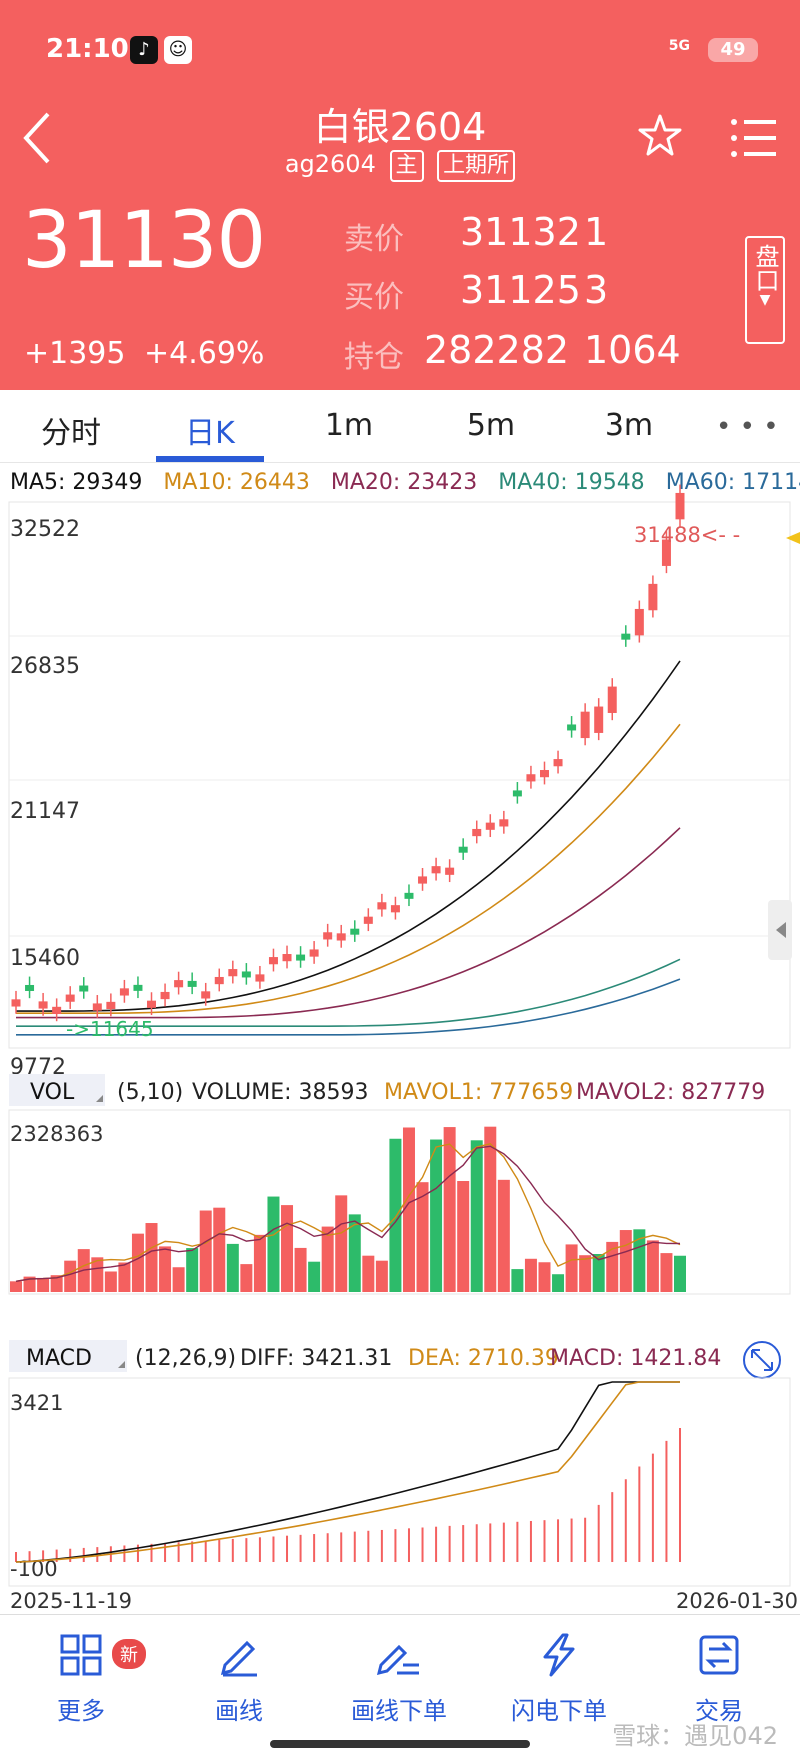  I want to click on pen-list-icon, so click(398, 1660).